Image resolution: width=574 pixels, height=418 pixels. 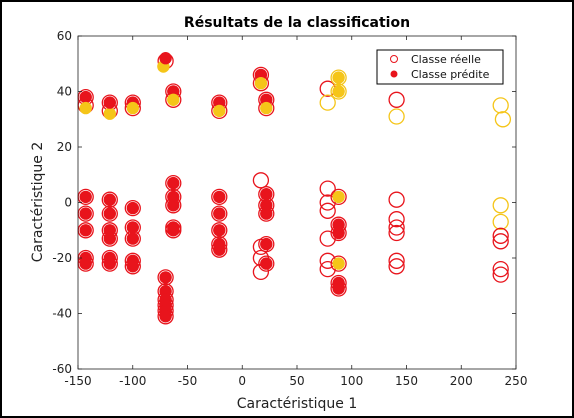 I want to click on x-tick-label: 100, so click(x=351, y=381).